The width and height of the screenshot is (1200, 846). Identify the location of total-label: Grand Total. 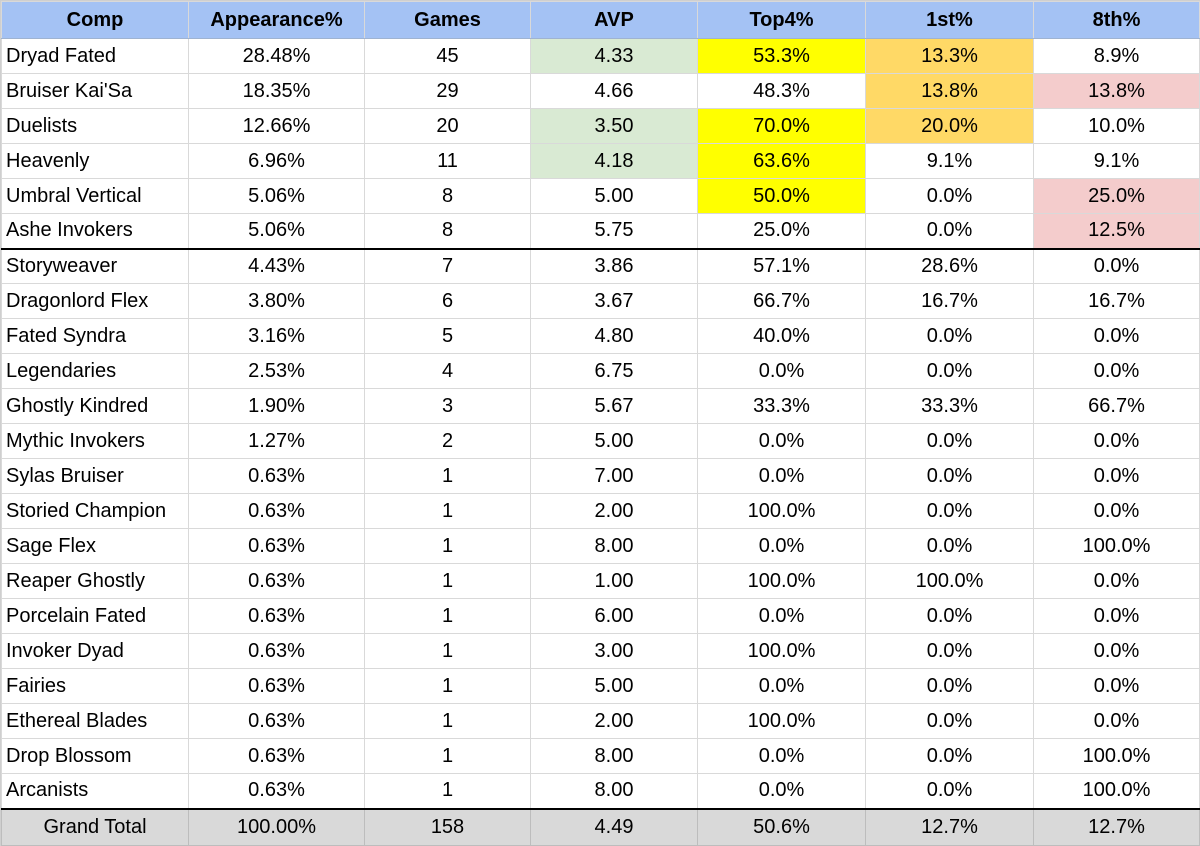
(95, 826).